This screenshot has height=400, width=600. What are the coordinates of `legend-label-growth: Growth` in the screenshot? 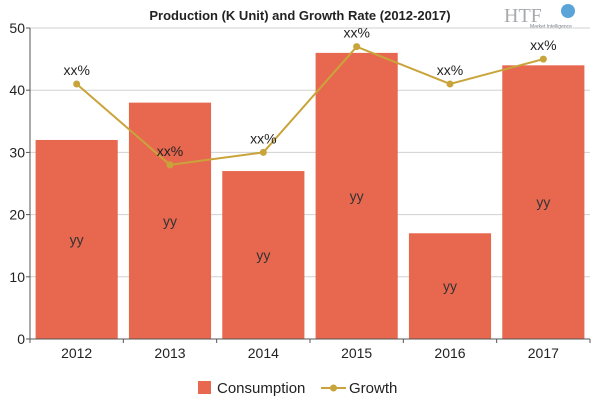 It's located at (373, 388).